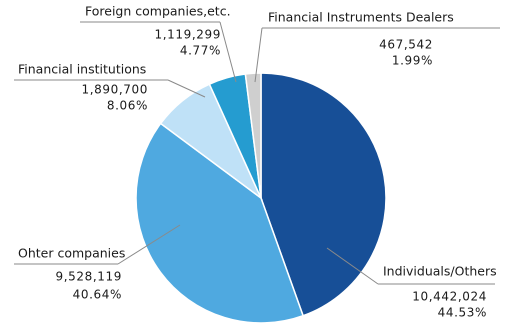 The height and width of the screenshot is (332, 507). Describe the element at coordinates (462, 313) in the screenshot. I see `percentage-label: 44.53%` at that location.